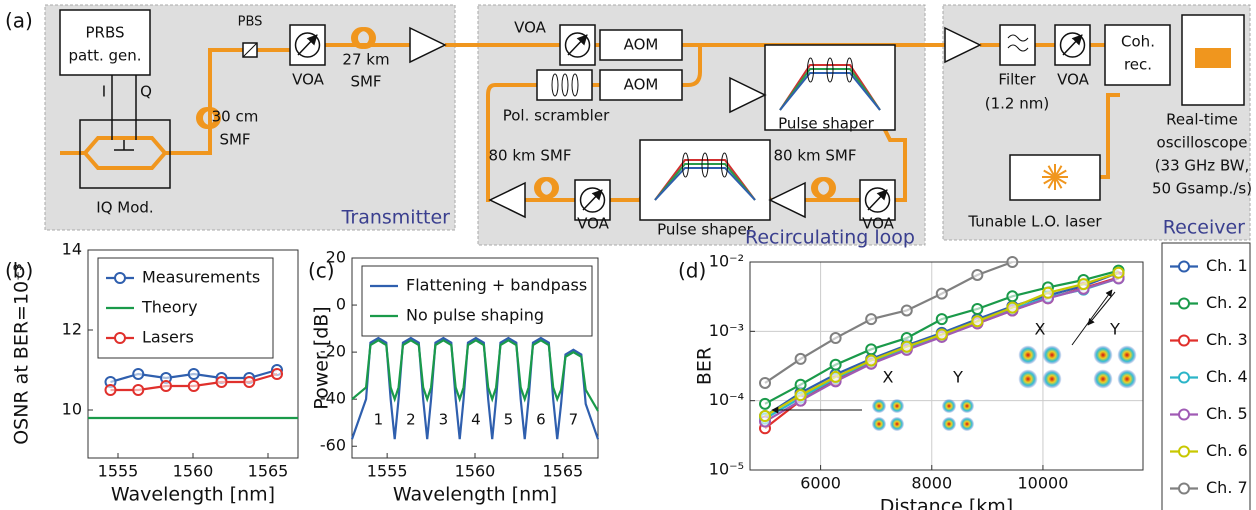 This screenshot has width=1256, height=510. What do you see at coordinates (333, 445) in the screenshot?
I see `y-tick-label: -60` at bounding box center [333, 445].